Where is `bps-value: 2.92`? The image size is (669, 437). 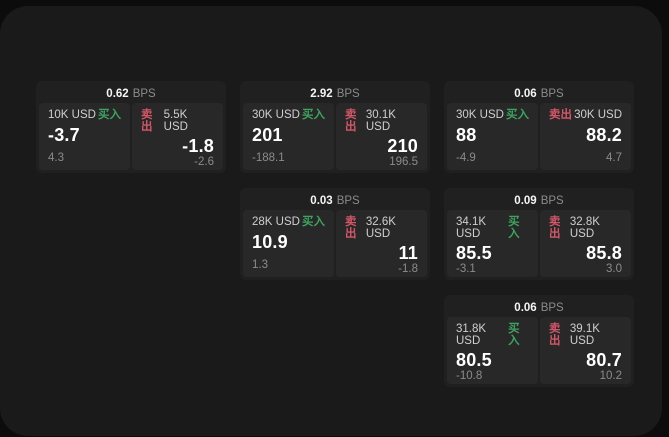 bps-value: 2.92 is located at coordinates (321, 93).